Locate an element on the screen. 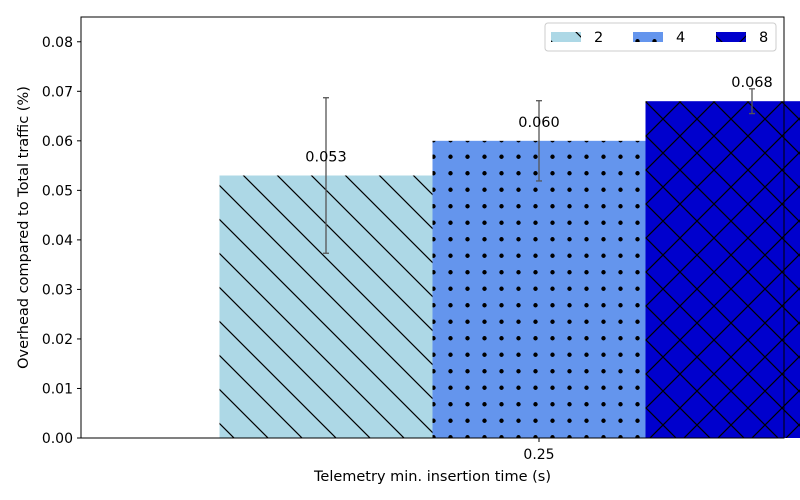 This screenshot has width=800, height=500. data-label-2: 0.053 is located at coordinates (326, 157).